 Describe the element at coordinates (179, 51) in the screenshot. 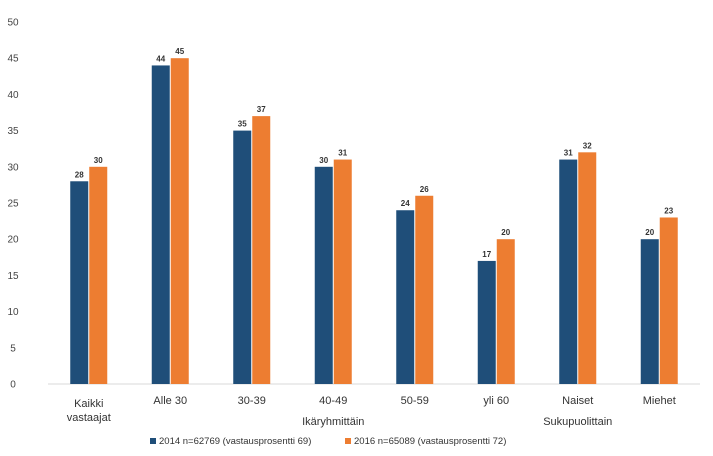

I see `data-label: 45` at that location.